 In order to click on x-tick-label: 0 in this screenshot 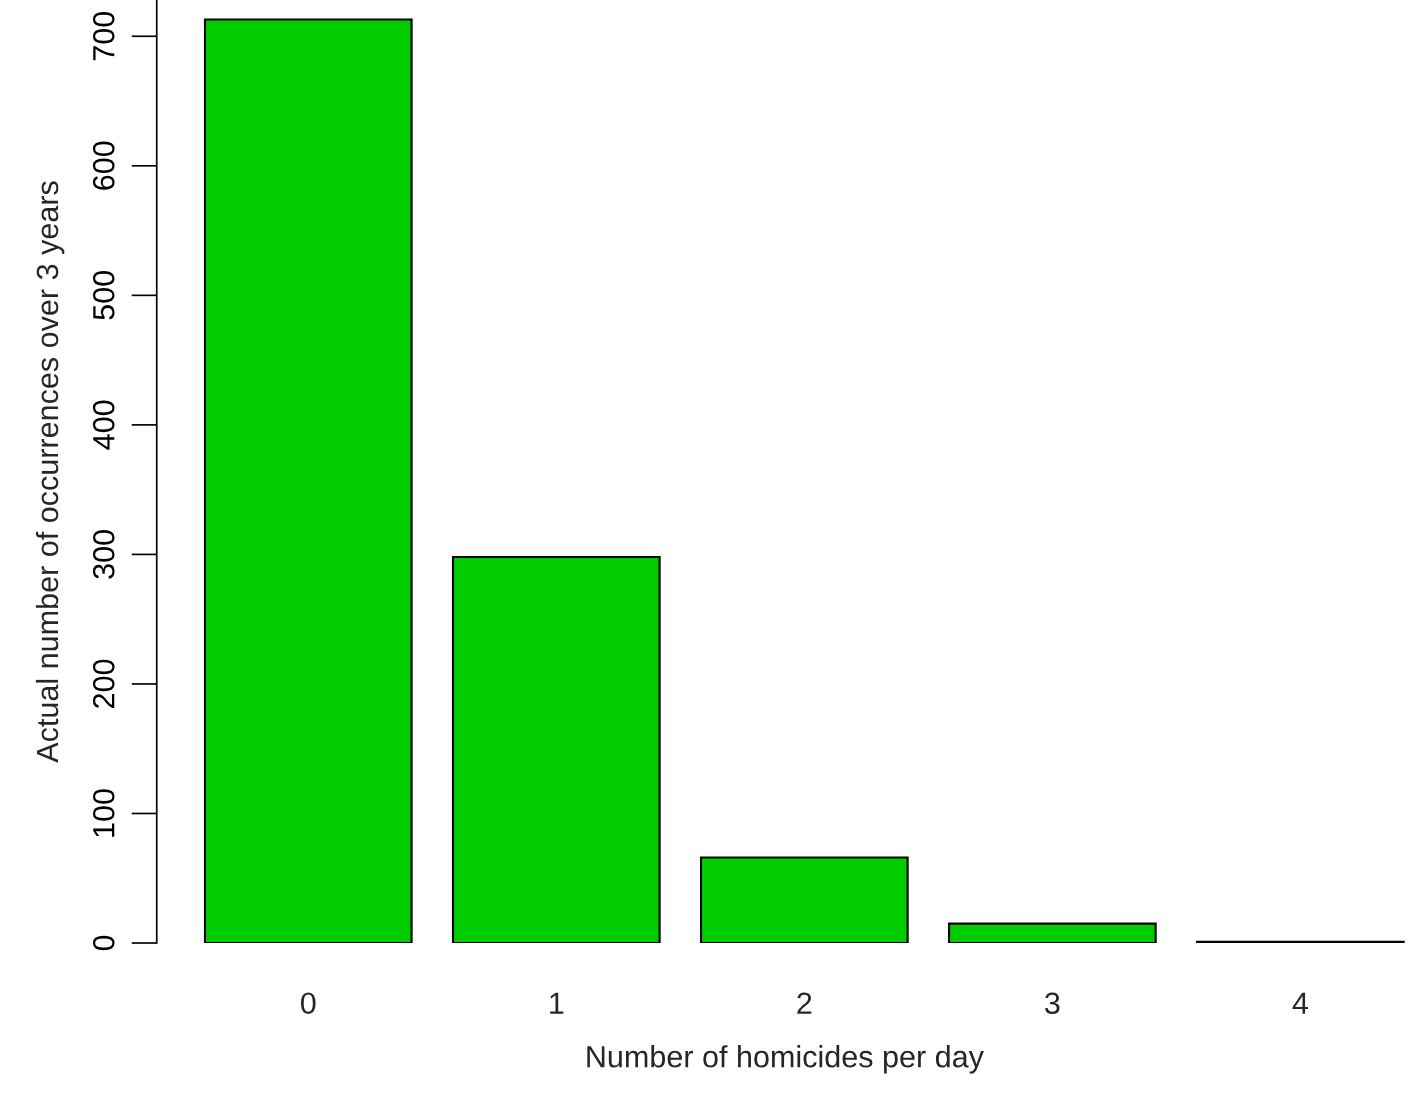, I will do `click(308, 1003)`.